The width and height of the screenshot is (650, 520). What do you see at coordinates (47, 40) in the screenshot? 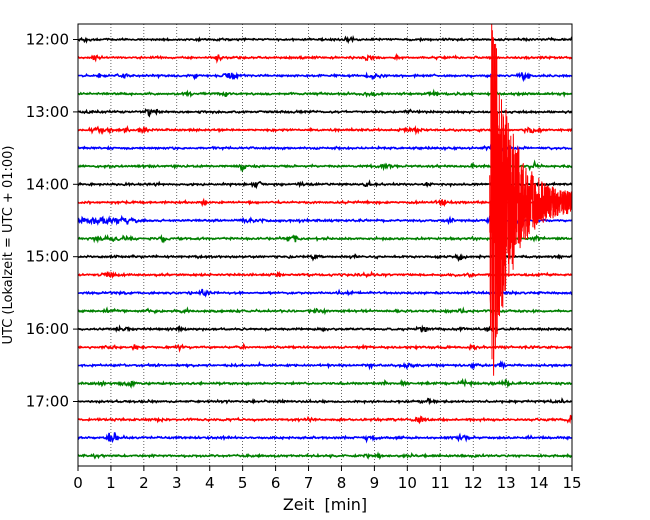
I see `y-tick-label: 12:00` at bounding box center [47, 40].